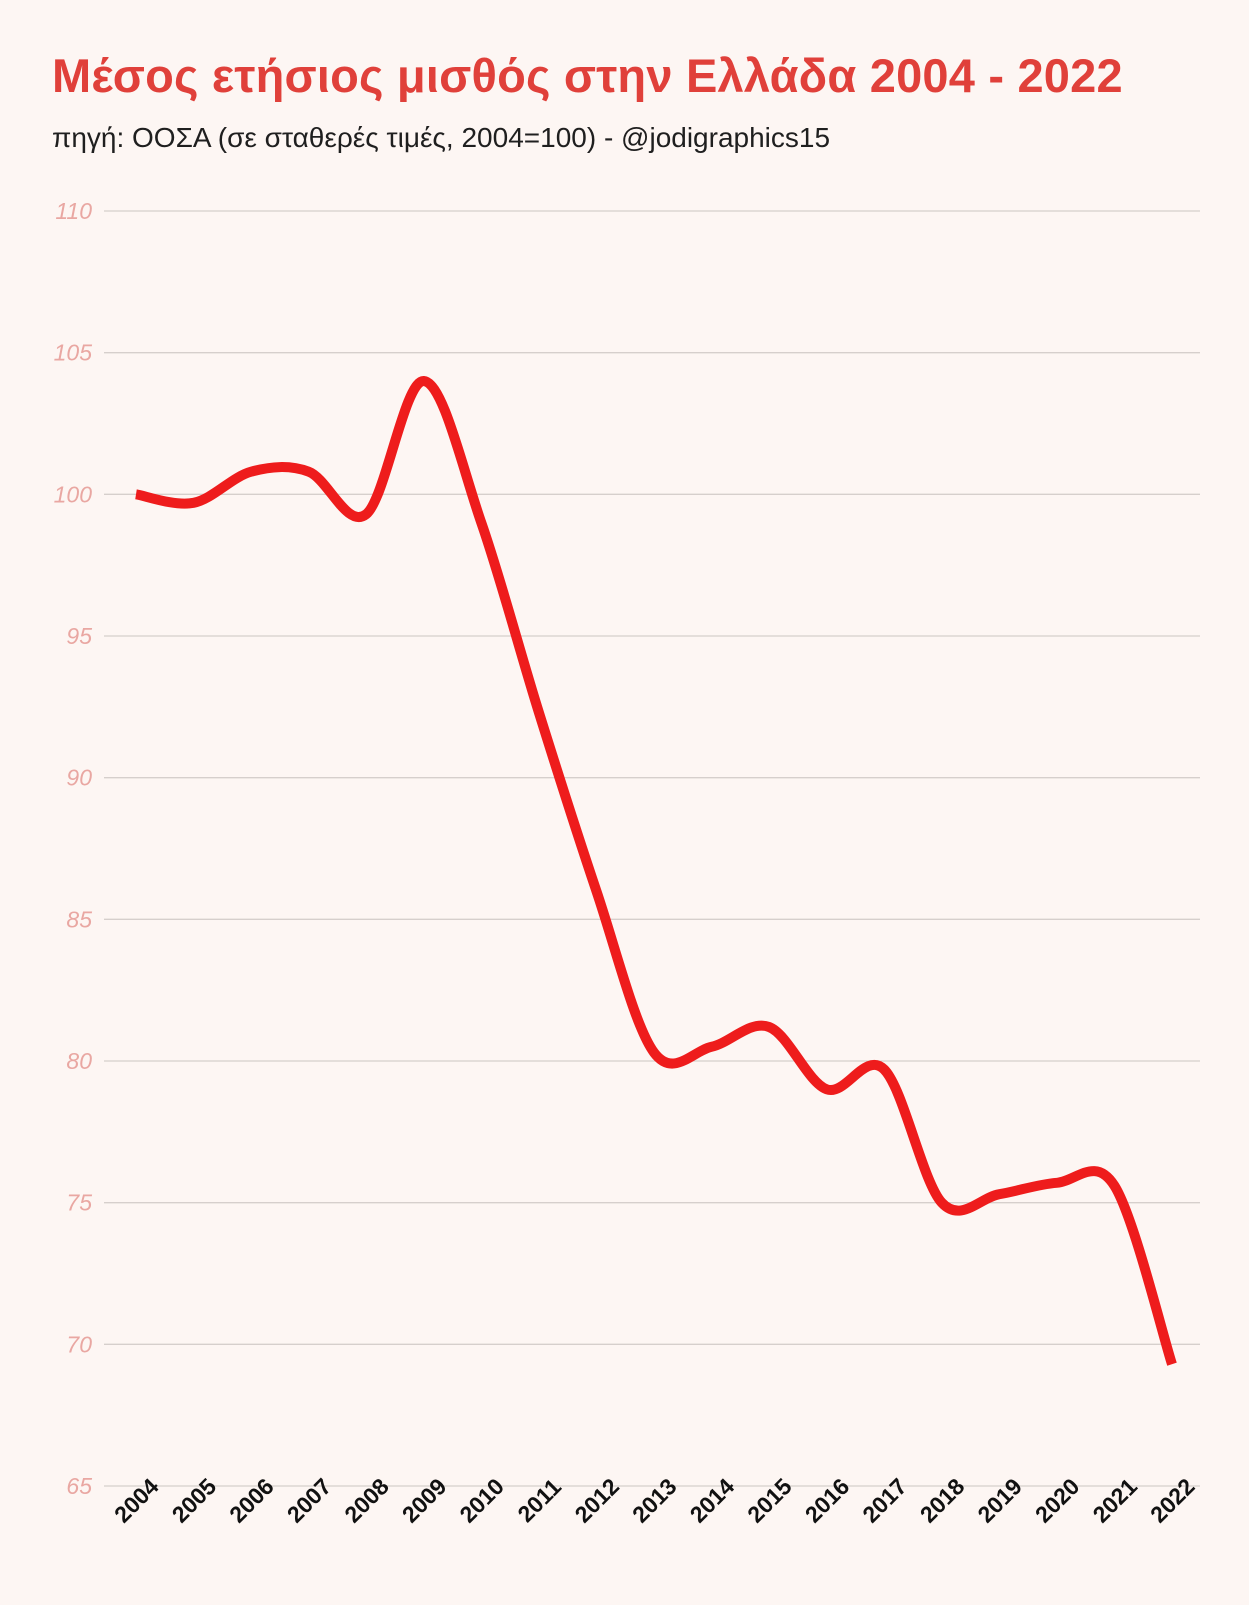  What do you see at coordinates (79, 919) in the screenshot?
I see `y-tick-label-85: 85` at bounding box center [79, 919].